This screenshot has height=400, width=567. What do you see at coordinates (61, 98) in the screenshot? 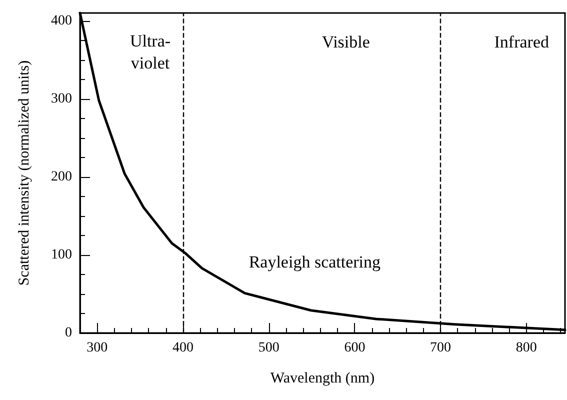
I see `y-tick-label: 300` at bounding box center [61, 98].